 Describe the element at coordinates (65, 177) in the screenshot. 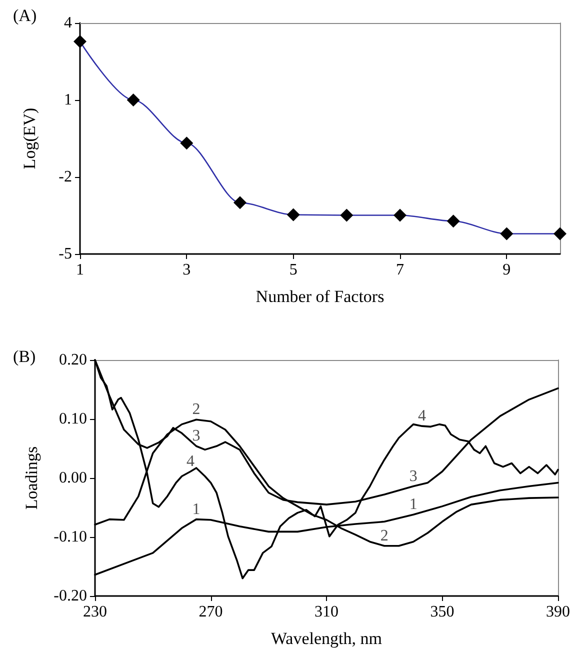

I see `y-tick-label: -2` at that location.